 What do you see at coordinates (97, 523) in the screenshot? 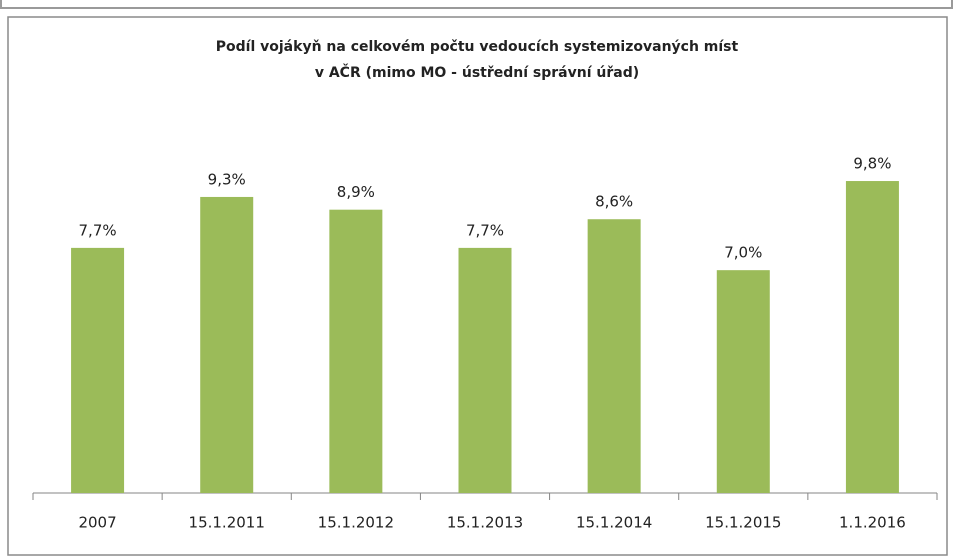
I see `x-tick-label: 2007` at bounding box center [97, 523].